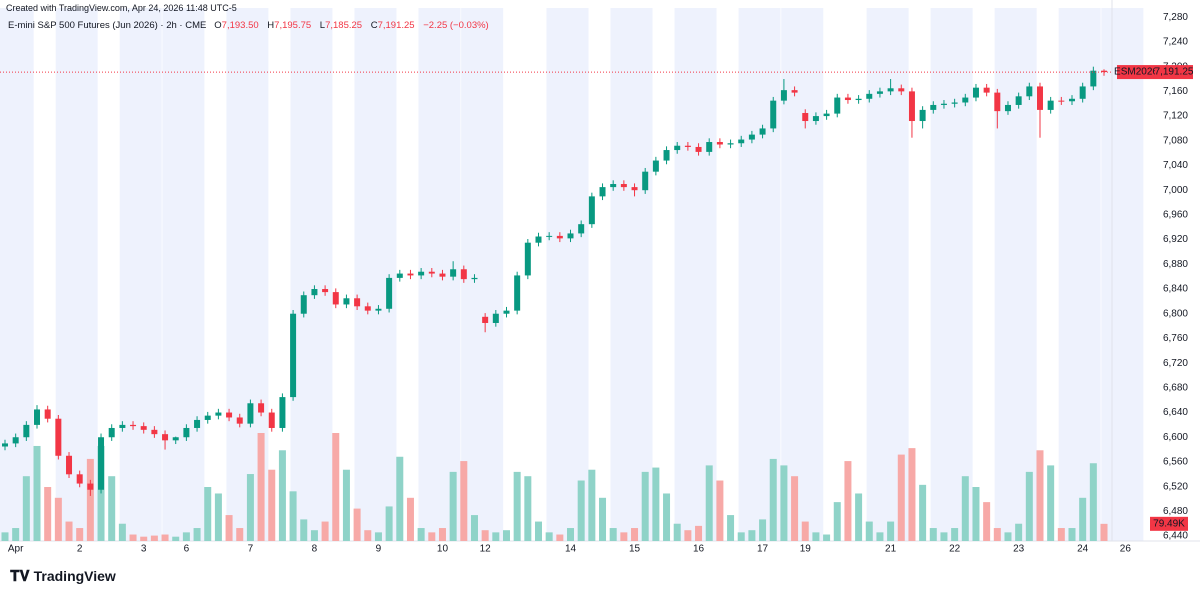 The image size is (1200, 596). Describe the element at coordinates (1175, 165) in the screenshot. I see `y-tick-label: 7,040` at that location.